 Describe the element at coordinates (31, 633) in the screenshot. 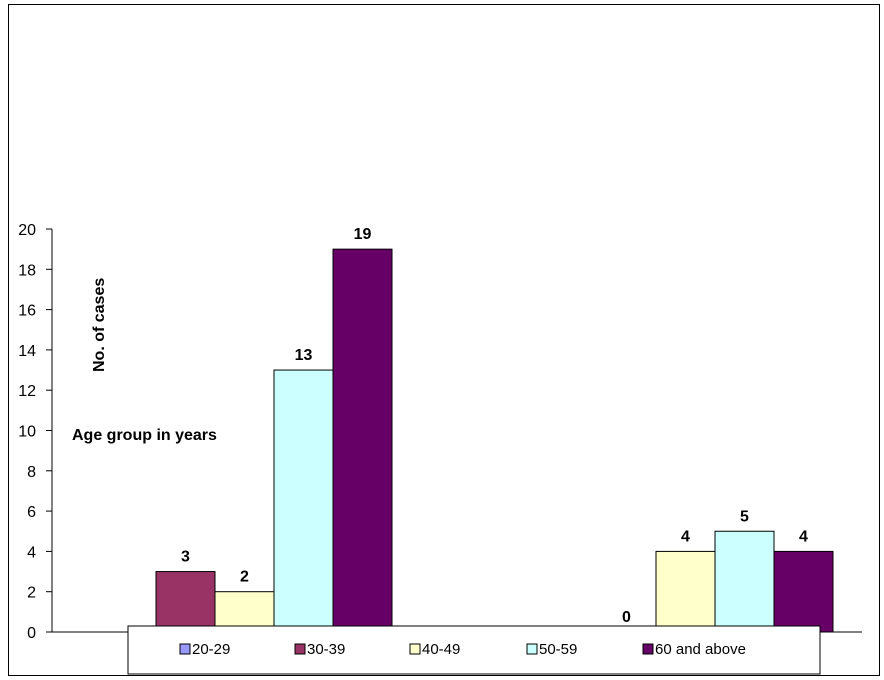

I see `y-tick-label: 0` at that location.